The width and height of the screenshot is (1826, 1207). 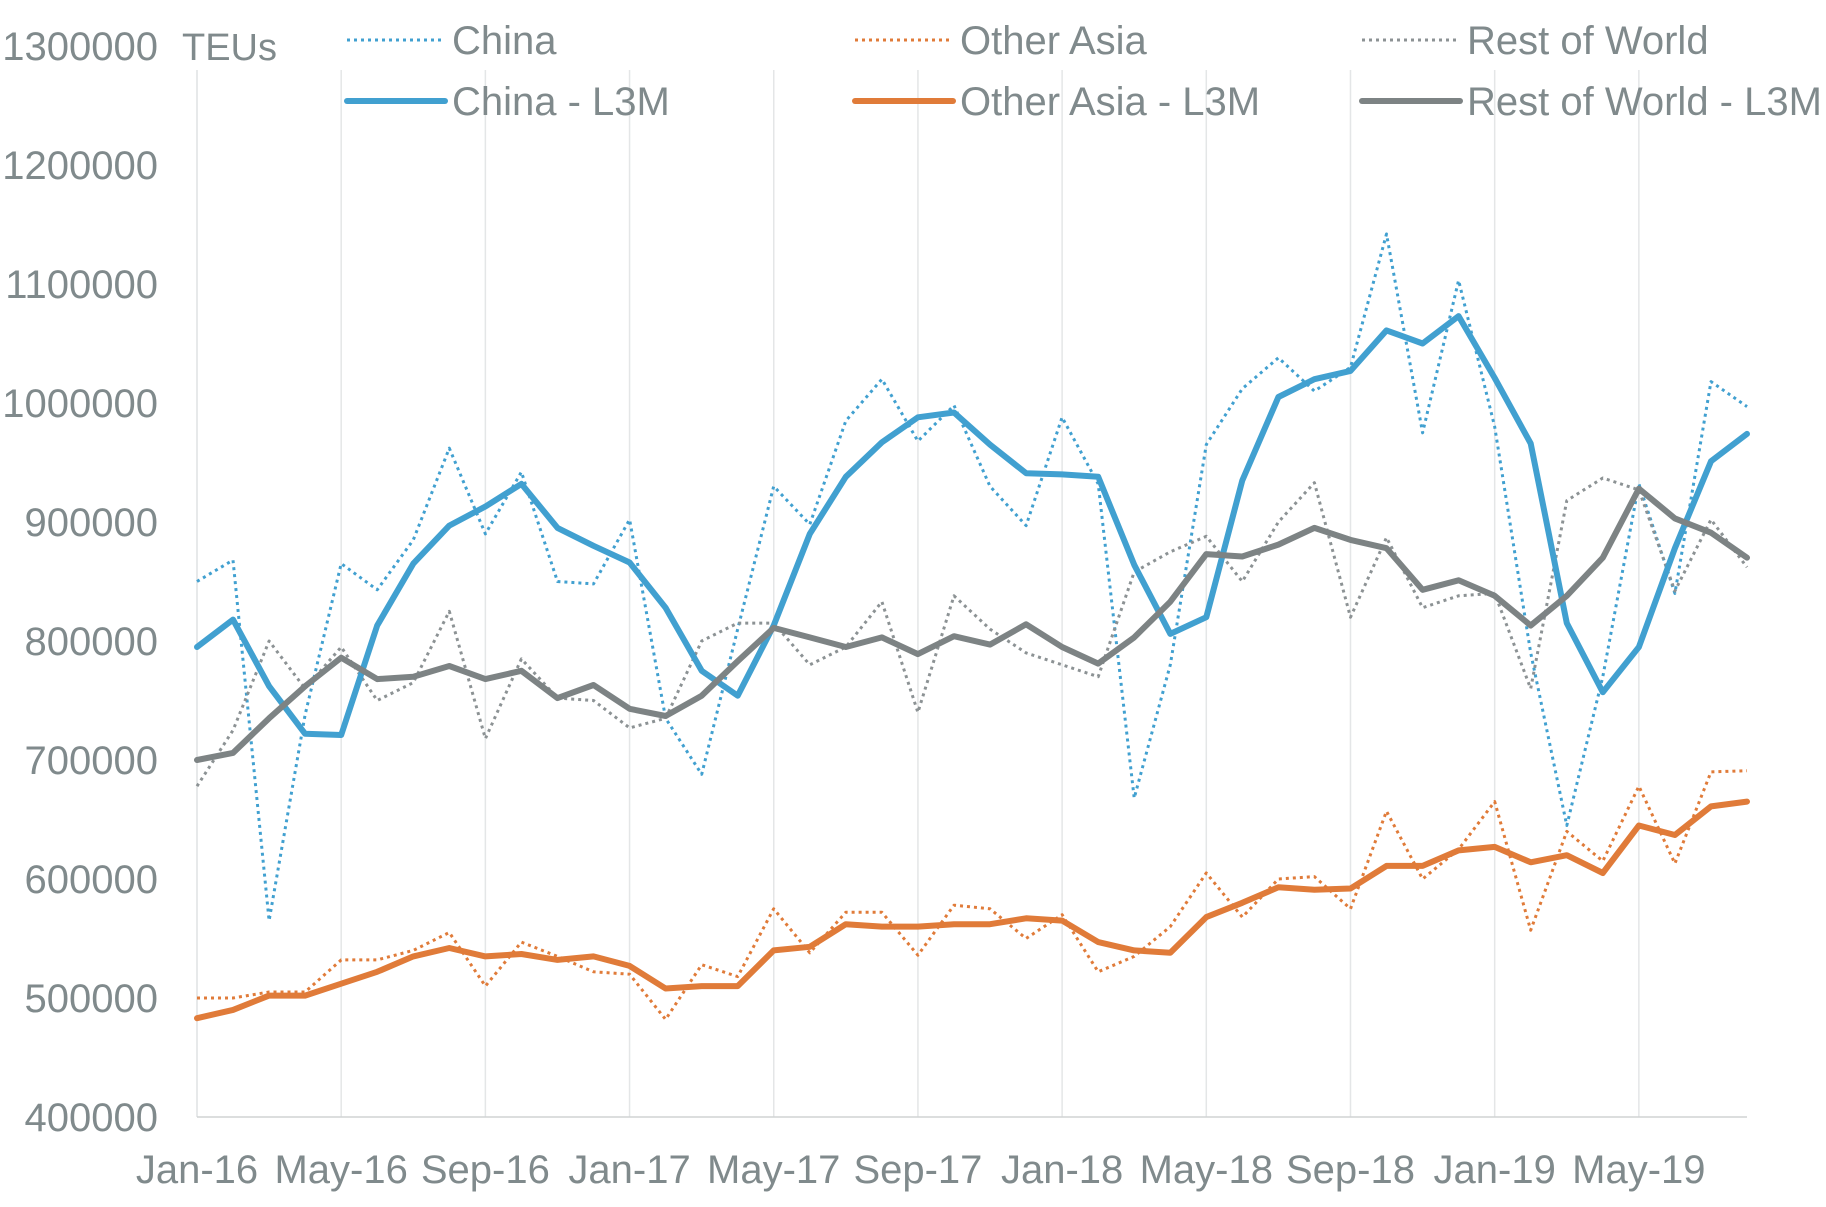 What do you see at coordinates (80, 404) in the screenshot?
I see `y-tick-label: 1000000` at bounding box center [80, 404].